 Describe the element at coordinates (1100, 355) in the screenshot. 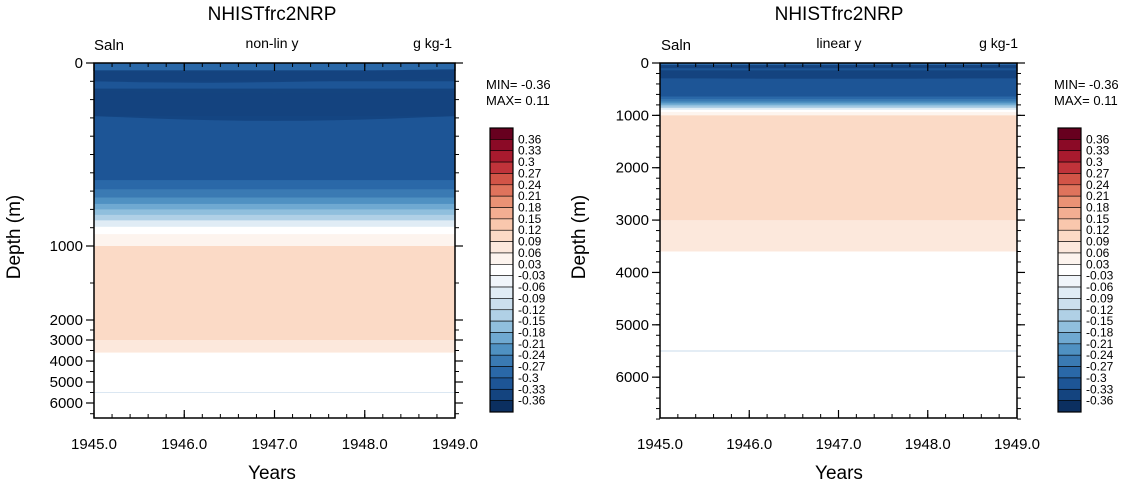

I see `colorbar-label: -0.24` at that location.